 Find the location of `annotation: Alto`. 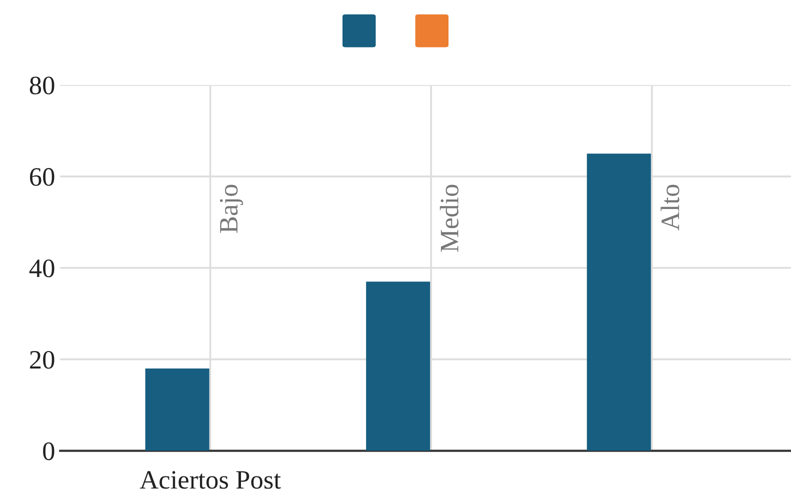

annotation: Alto is located at coordinates (670, 207).